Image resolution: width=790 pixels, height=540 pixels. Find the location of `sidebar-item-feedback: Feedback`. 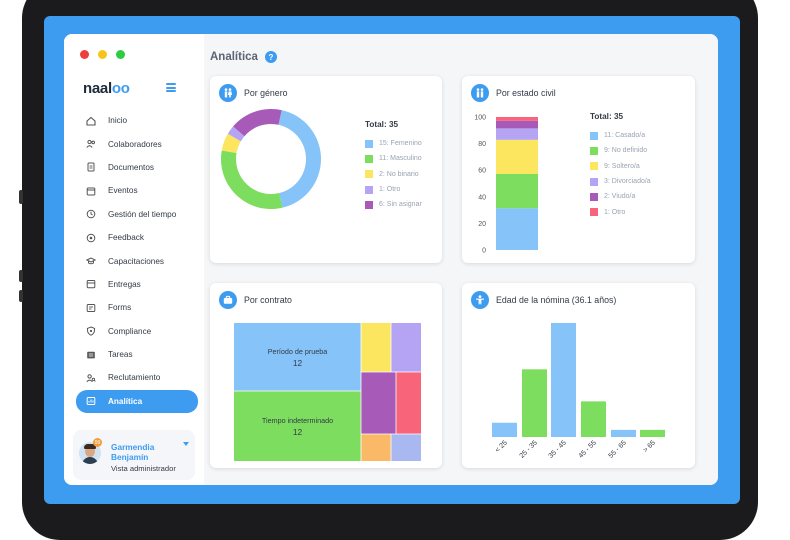

sidebar-item-feedback: Feedback is located at coordinates (137, 237).